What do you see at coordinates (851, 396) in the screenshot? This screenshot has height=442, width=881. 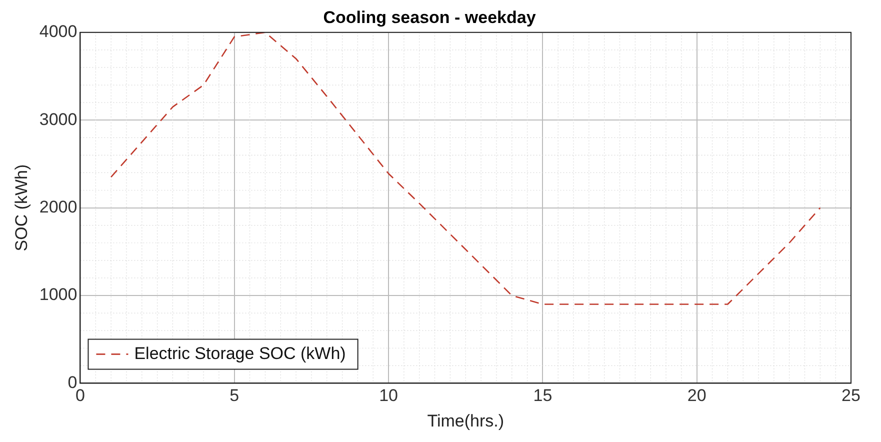 I see `x-tick-label: 25` at bounding box center [851, 396].